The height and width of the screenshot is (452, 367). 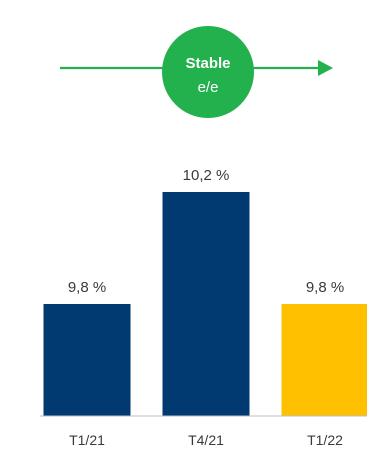 What do you see at coordinates (325, 440) in the screenshot?
I see `tick-label-t1-22: T1/22` at bounding box center [325, 440].